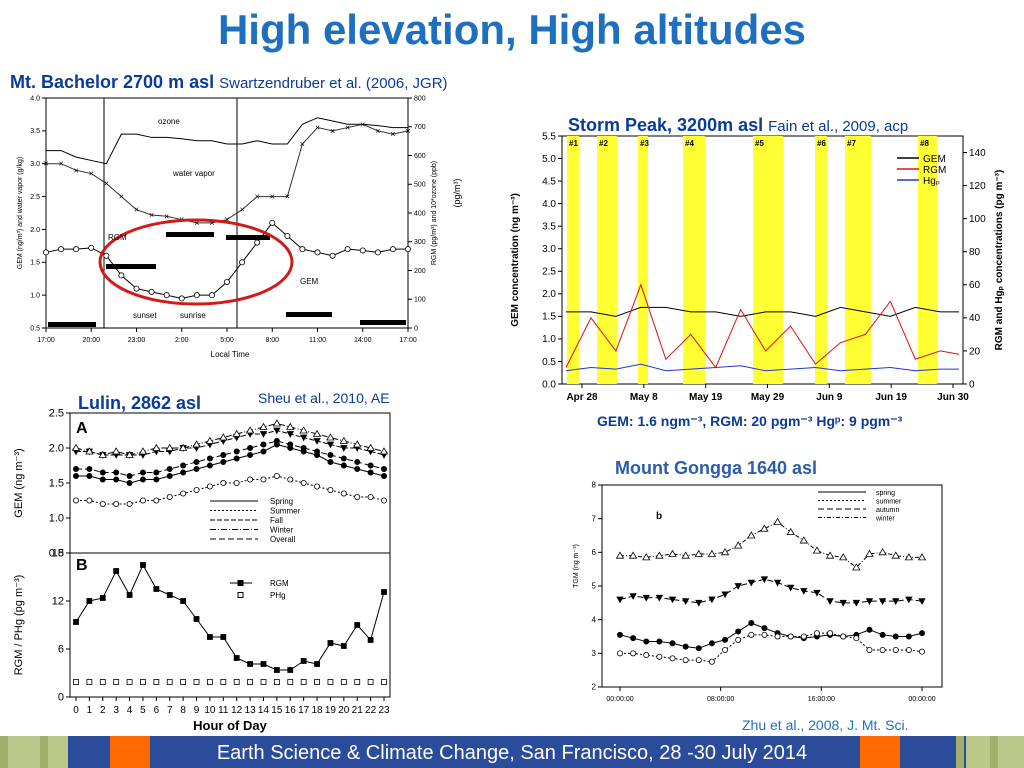  Describe the element at coordinates (457, 192) in the screenshot. I see `bachelor-ylabel-right-unit: (pg/m³)` at that location.